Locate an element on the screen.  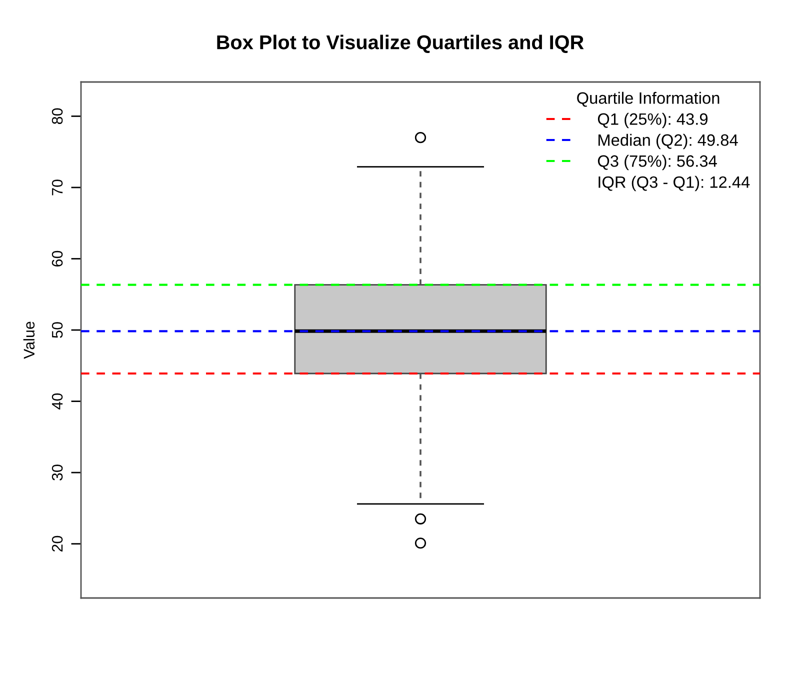
y-tick-label: 70 is located at coordinates (57, 188).